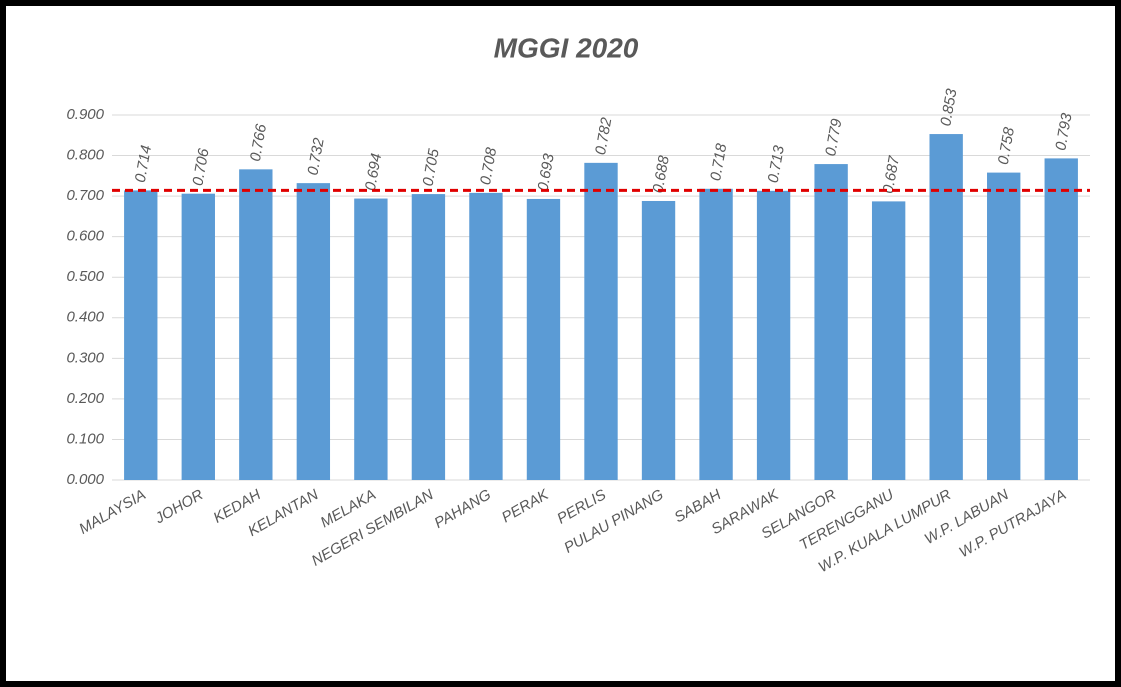 The width and height of the screenshot is (1121, 687). Describe the element at coordinates (546, 172) in the screenshot. I see `value-label: 0.693` at that location.